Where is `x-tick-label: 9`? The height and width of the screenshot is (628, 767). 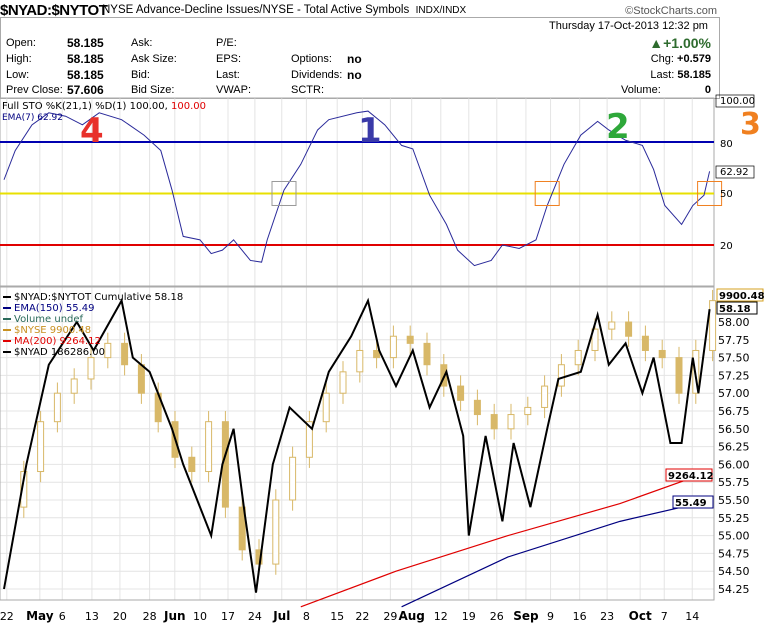 x-tick-label: 9 is located at coordinates (550, 616).